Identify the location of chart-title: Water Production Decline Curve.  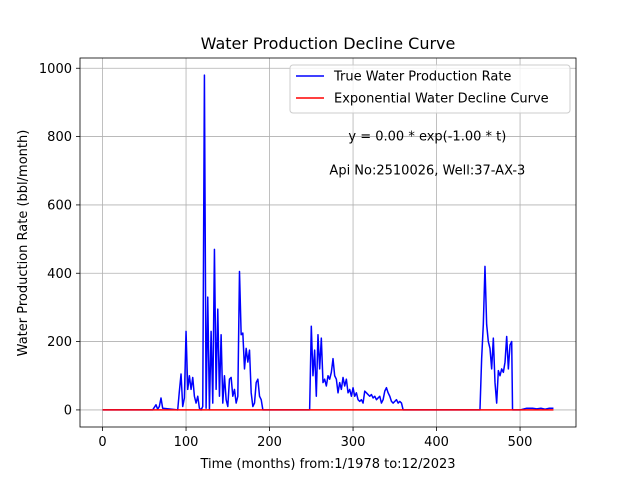
(328, 43).